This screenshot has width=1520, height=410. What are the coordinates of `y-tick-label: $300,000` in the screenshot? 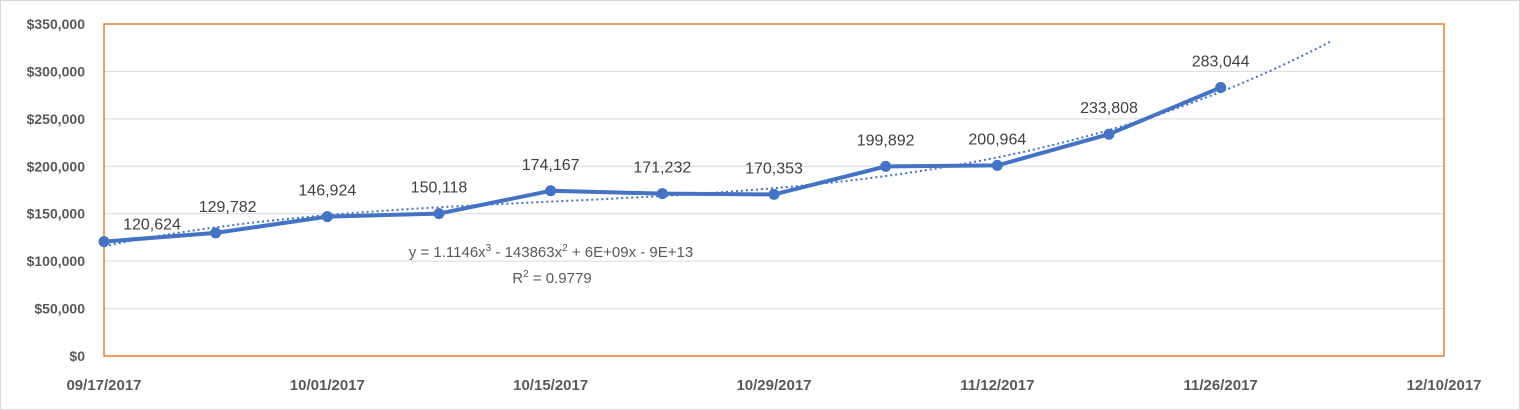 It's located at (56, 71).